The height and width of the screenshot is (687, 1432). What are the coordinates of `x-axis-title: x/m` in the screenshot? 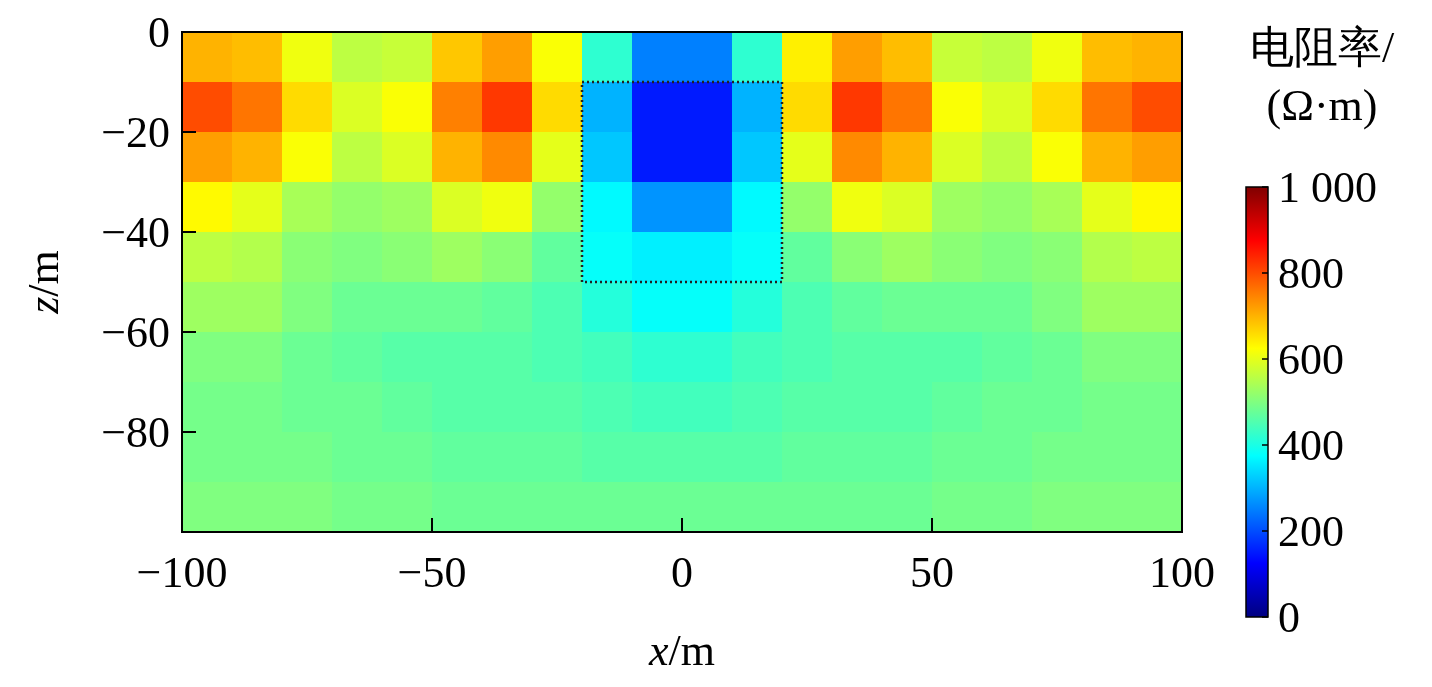 It's located at (681, 650).